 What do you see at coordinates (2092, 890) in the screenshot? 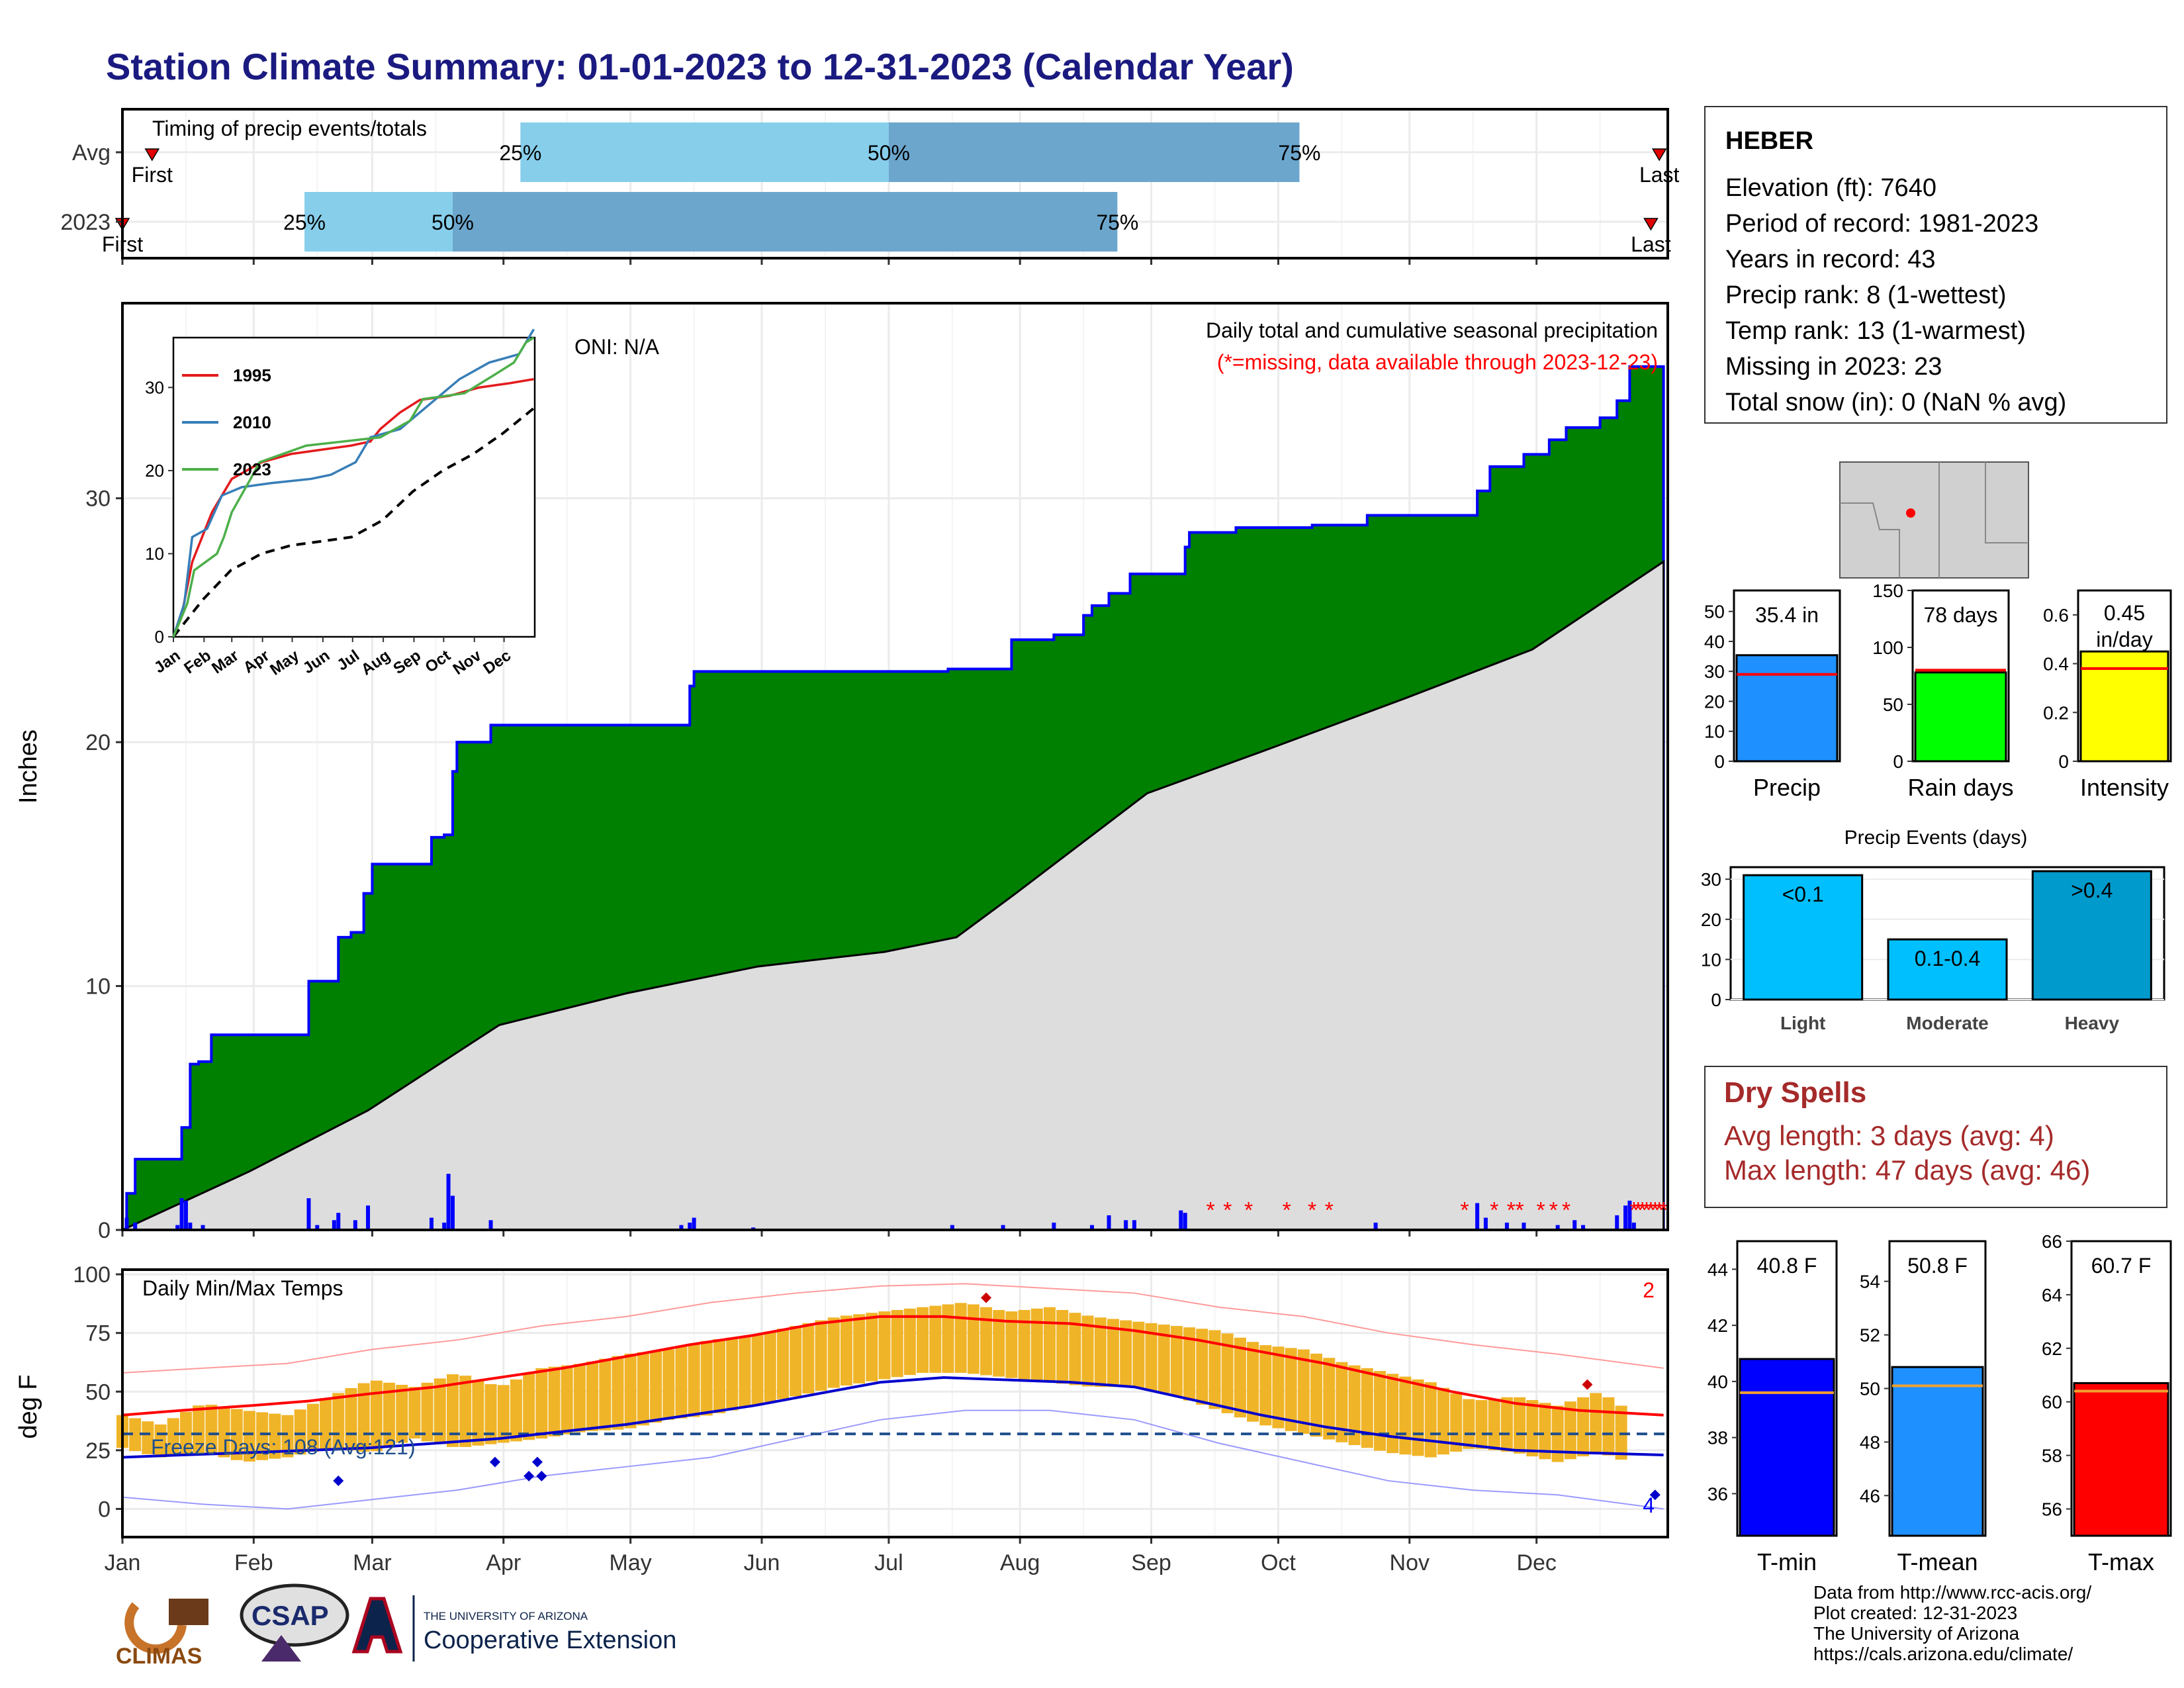
I see `events-bar-label: >0.4` at bounding box center [2092, 890].